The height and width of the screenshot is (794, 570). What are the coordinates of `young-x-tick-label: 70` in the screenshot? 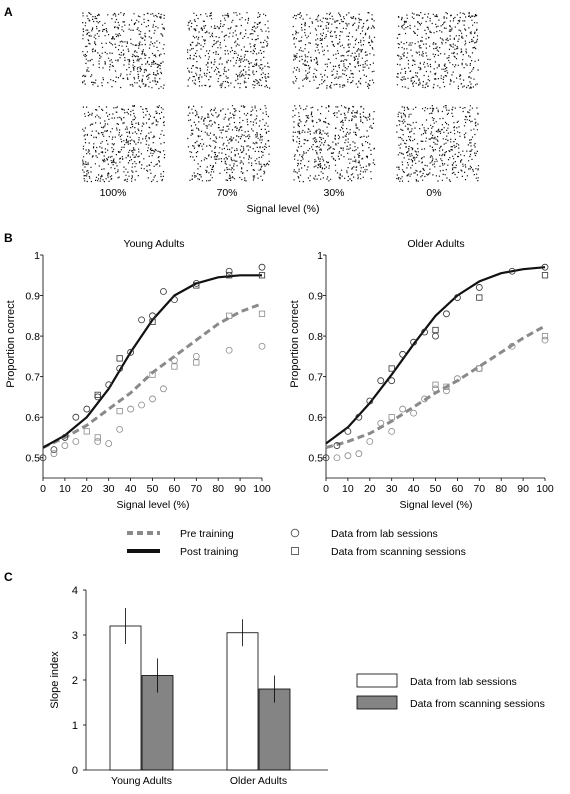 It's located at (196, 489).